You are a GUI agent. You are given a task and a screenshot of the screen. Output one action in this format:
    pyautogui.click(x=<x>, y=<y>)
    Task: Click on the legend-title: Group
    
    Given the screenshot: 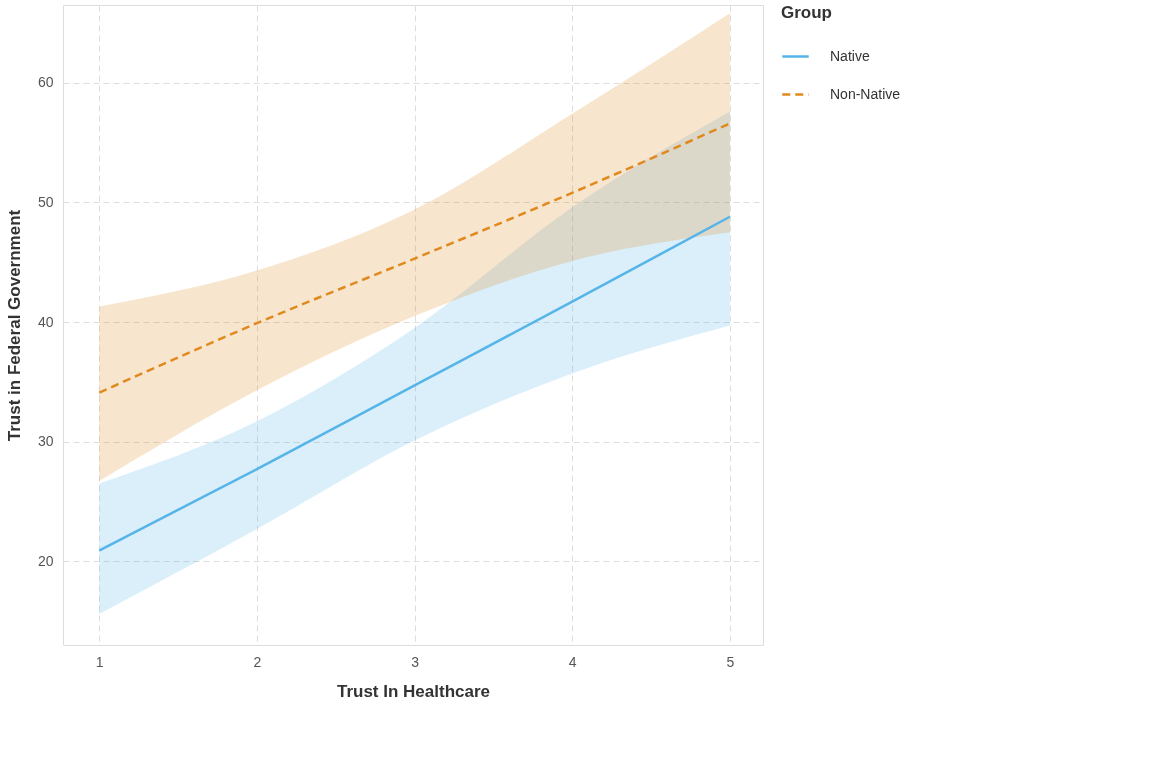 What is the action you would take?
    pyautogui.click(x=806, y=12)
    